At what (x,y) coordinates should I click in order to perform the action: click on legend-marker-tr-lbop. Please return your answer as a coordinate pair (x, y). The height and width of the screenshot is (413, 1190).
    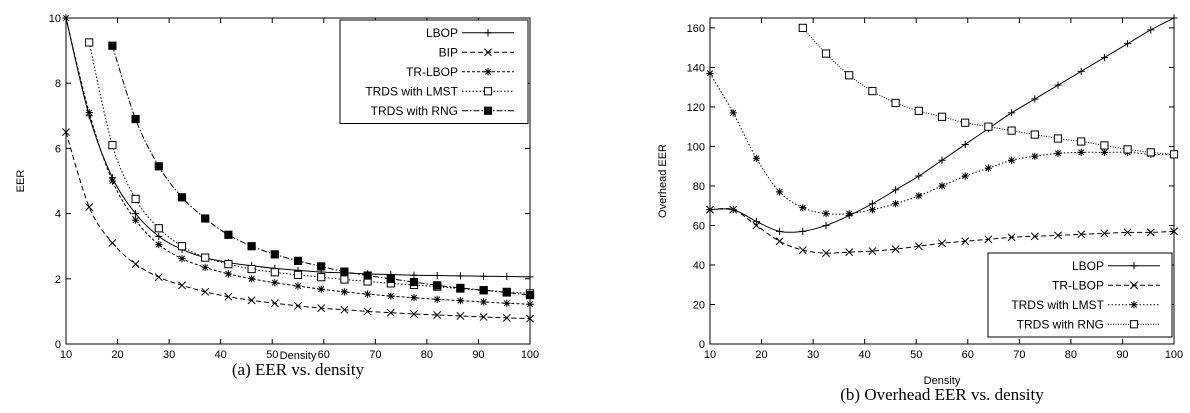
    Looking at the image, I should click on (1134, 285).